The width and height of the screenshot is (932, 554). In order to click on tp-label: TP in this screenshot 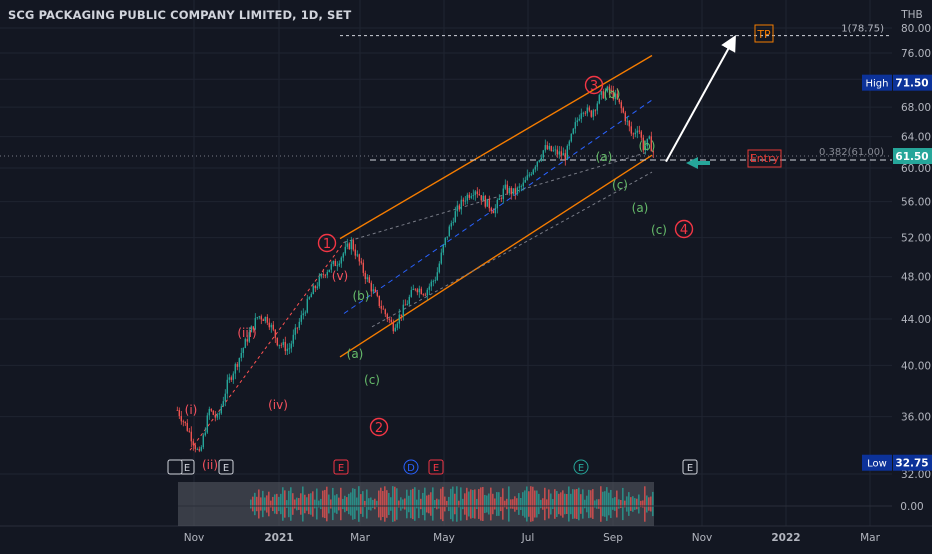, I will do `click(763, 34)`.